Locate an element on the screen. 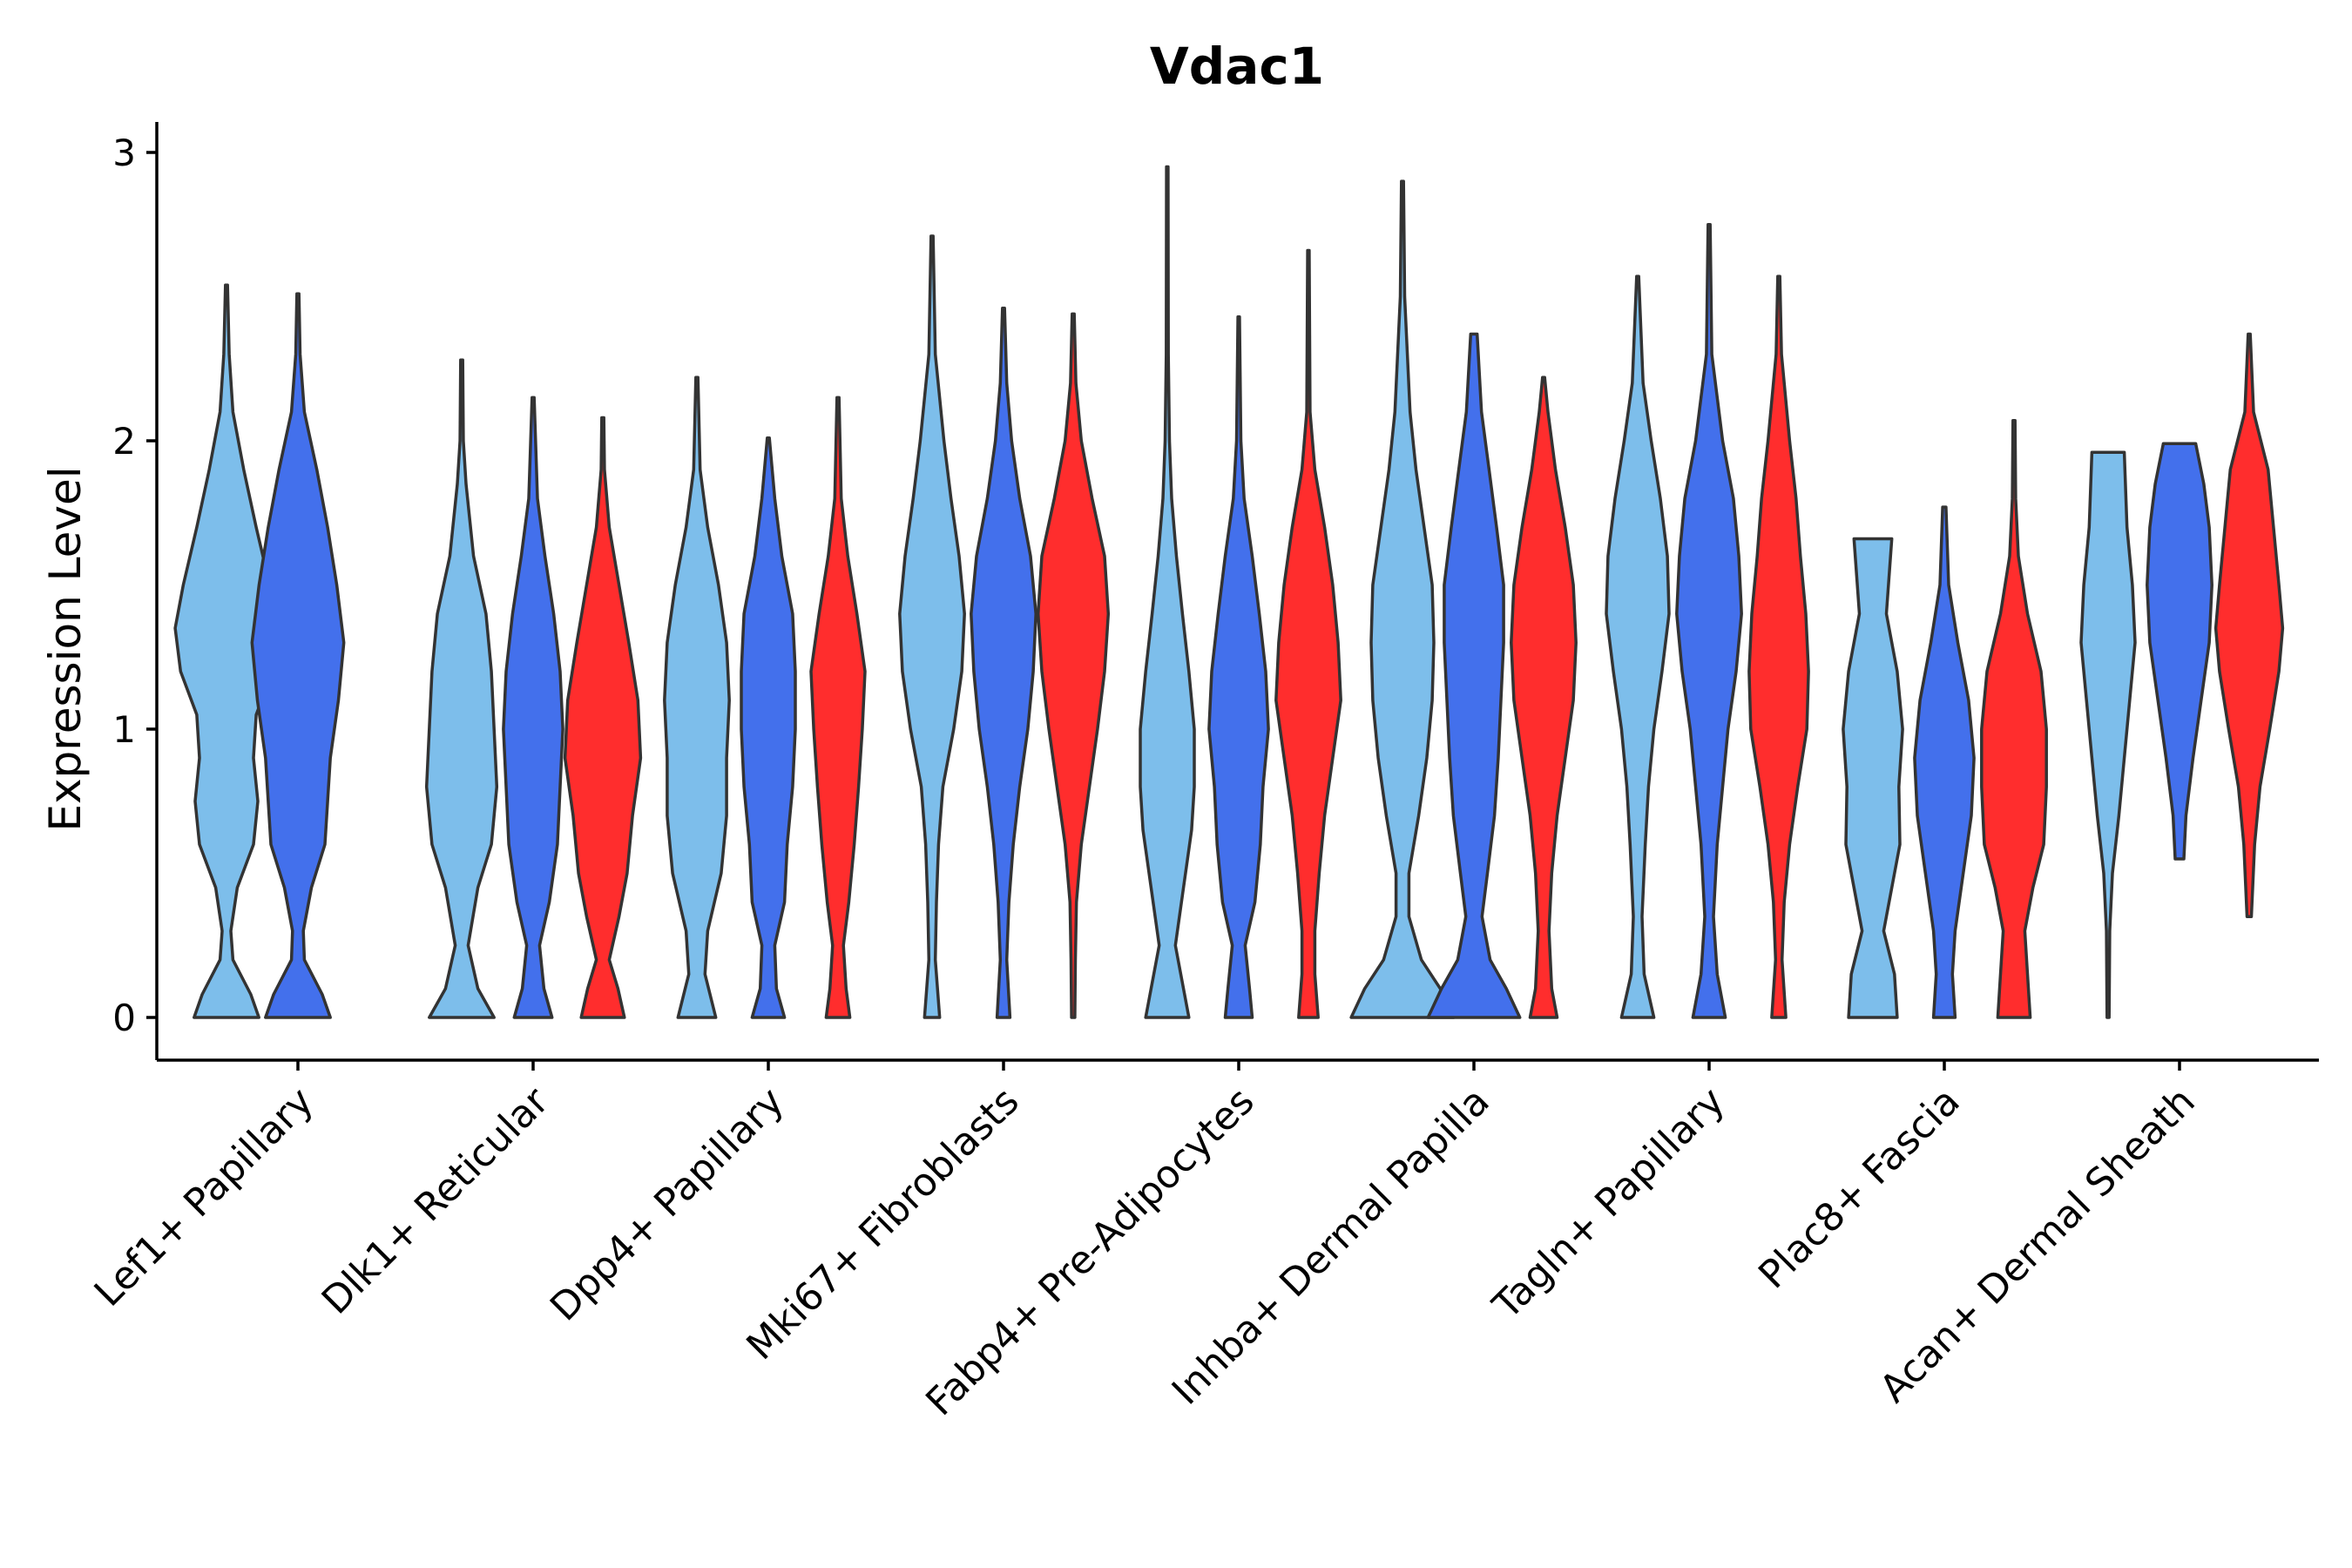 The height and width of the screenshot is (1568, 2352). x-tick-label: Tagln+ Papillary is located at coordinates (1609, 1203).